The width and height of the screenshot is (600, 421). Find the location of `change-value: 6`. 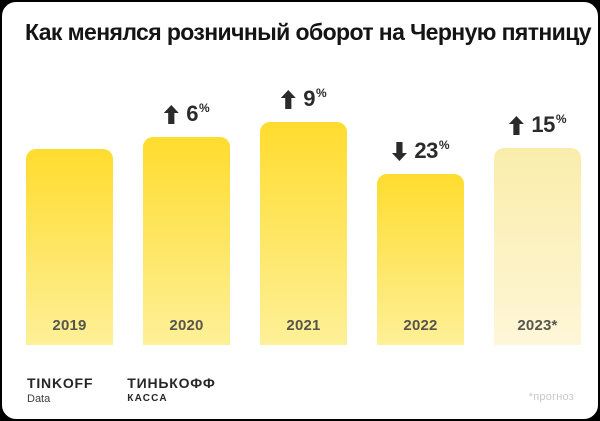

change-value: 6 is located at coordinates (192, 113).